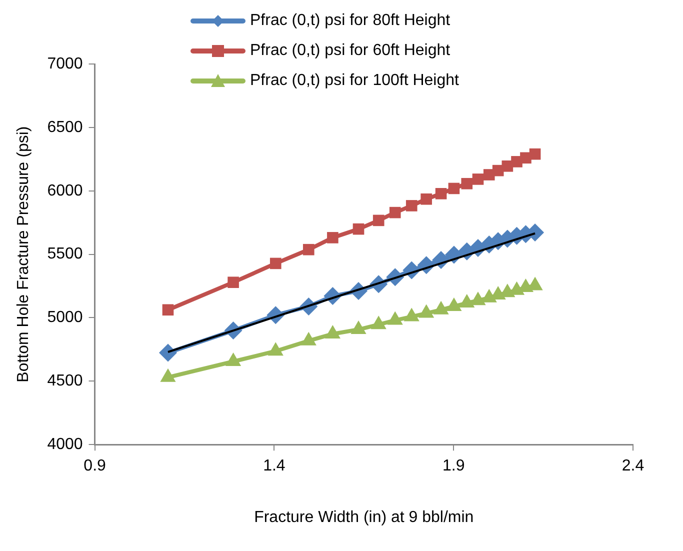 The width and height of the screenshot is (683, 551). What do you see at coordinates (65, 381) in the screenshot?
I see `y-tick-label: 4500` at bounding box center [65, 381].